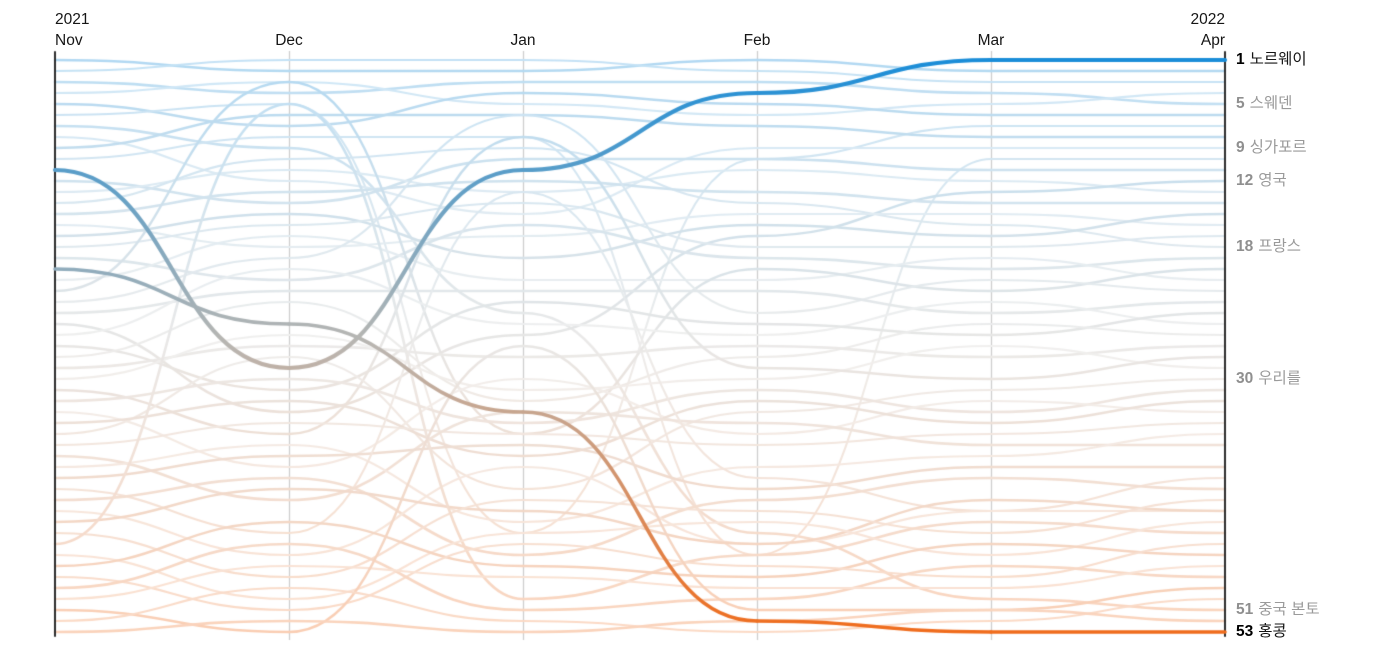 The image size is (1400, 647). I want to click on axis-label-start: 2021 Nov, so click(72, 30).